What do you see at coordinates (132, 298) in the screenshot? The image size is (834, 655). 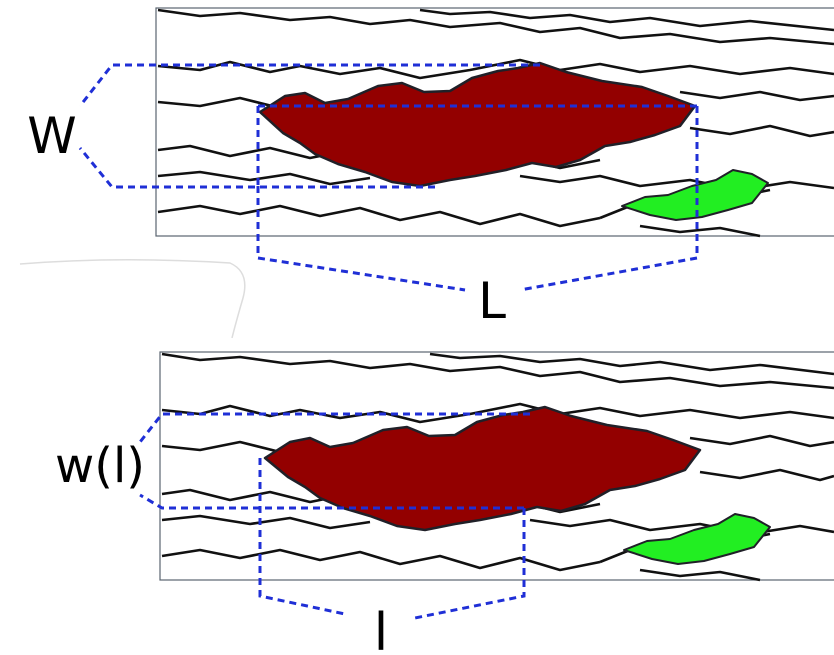 I see `divider-scribble` at bounding box center [132, 298].